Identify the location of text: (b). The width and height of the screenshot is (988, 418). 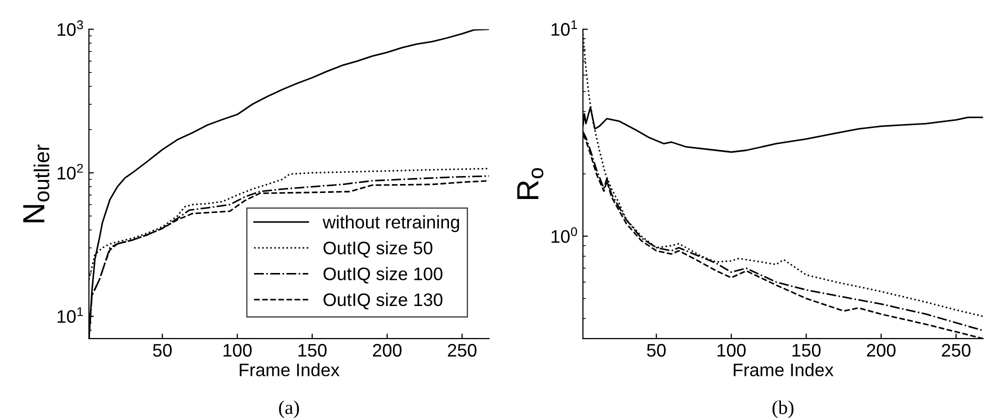
(783, 409).